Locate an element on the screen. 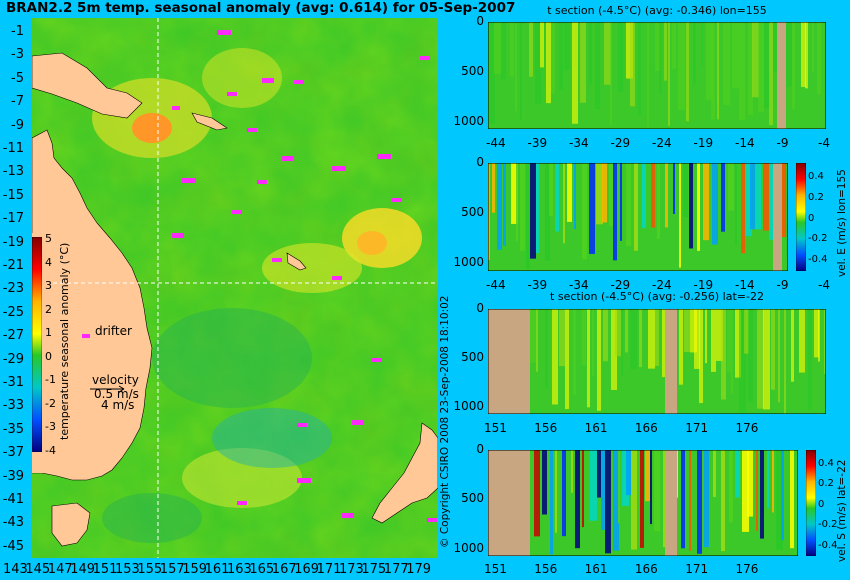 The width and height of the screenshot is (850, 580). lat-tick-label: -21 is located at coordinates (13, 265).